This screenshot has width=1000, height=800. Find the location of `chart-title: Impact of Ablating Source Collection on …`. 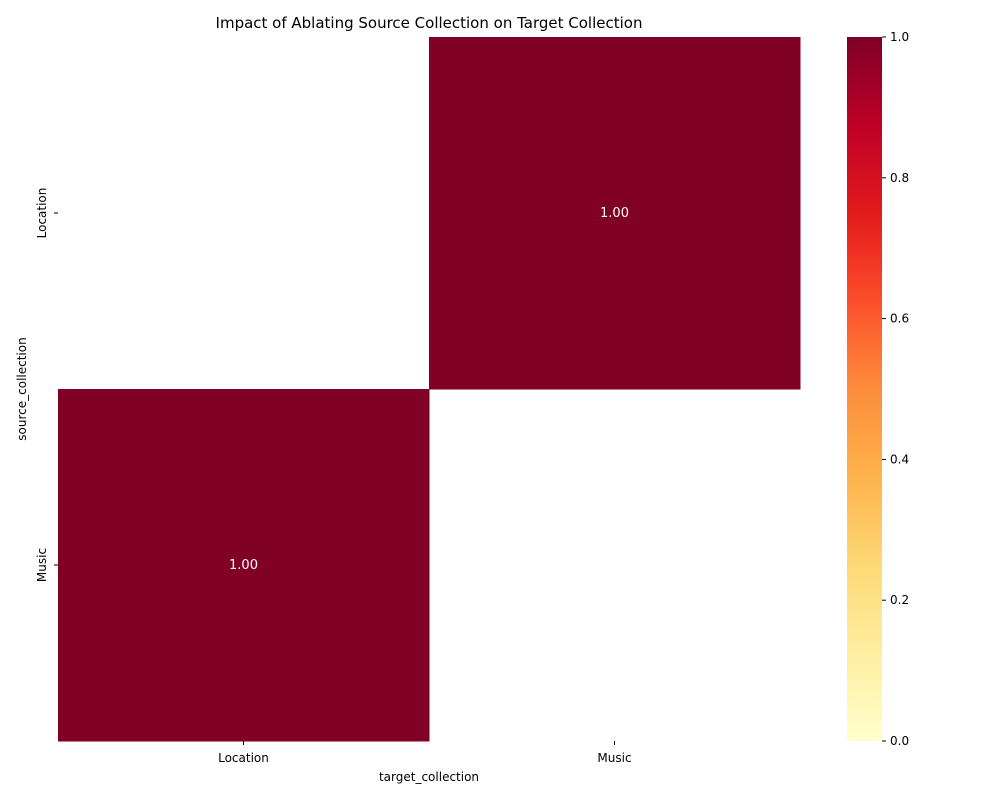

chart-title: Impact of Ablating Source Collection on … is located at coordinates (429, 23).